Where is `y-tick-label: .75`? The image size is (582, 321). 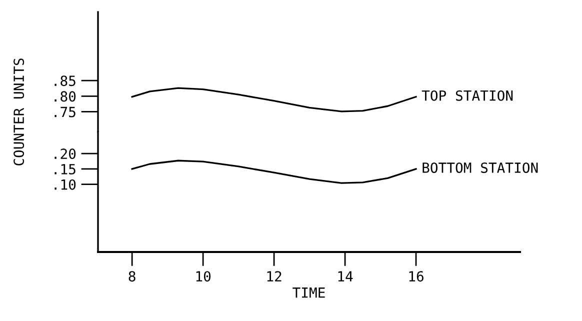
y-tick-label: .75 is located at coordinates (65, 112).